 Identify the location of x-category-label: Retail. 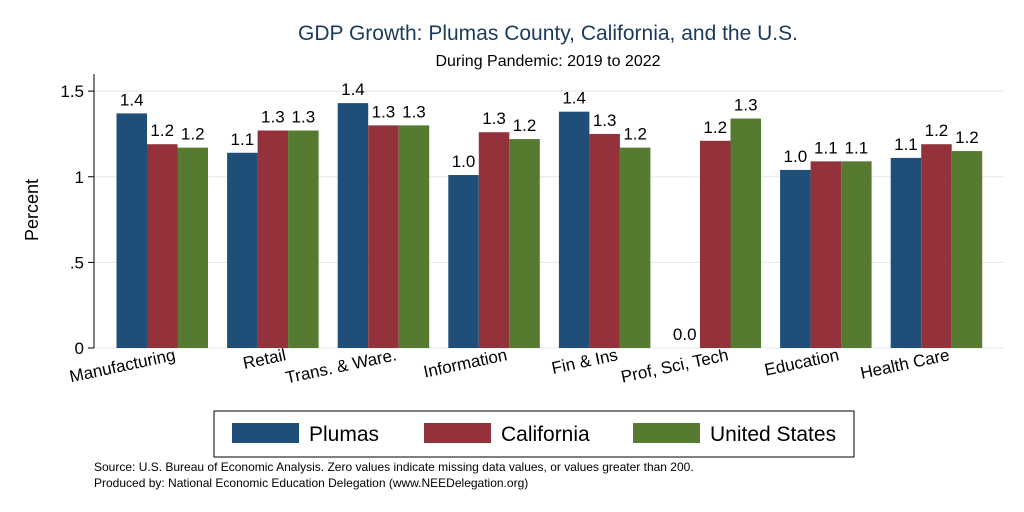
(264, 359).